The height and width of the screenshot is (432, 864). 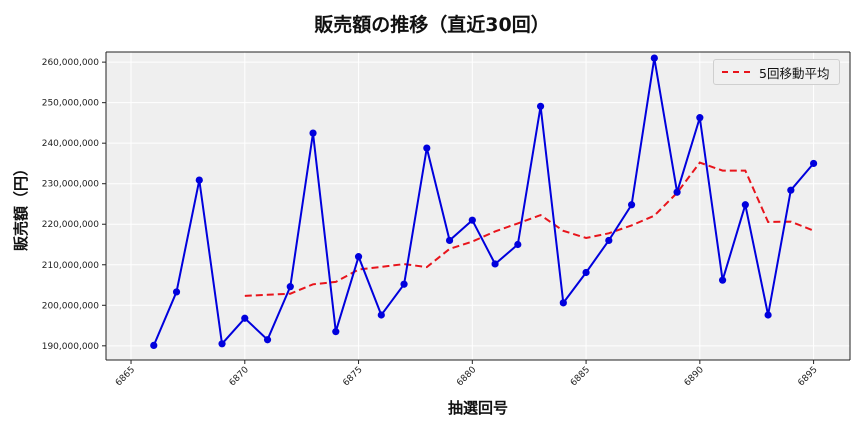 I want to click on y-tick-label: 190,000,000, so click(x=71, y=347).